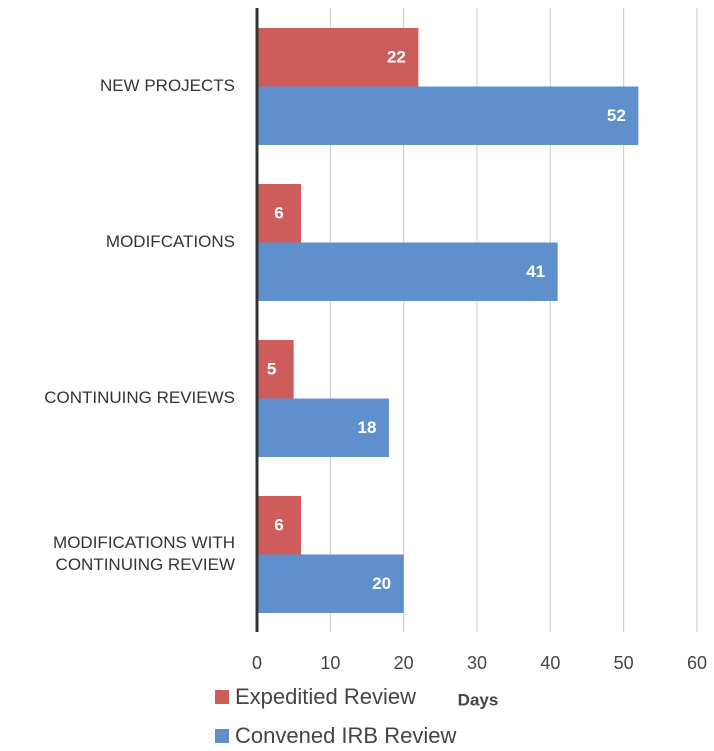 Image resolution: width=714 pixels, height=751 pixels. Describe the element at coordinates (624, 663) in the screenshot. I see `x-tick-label: 50` at that location.